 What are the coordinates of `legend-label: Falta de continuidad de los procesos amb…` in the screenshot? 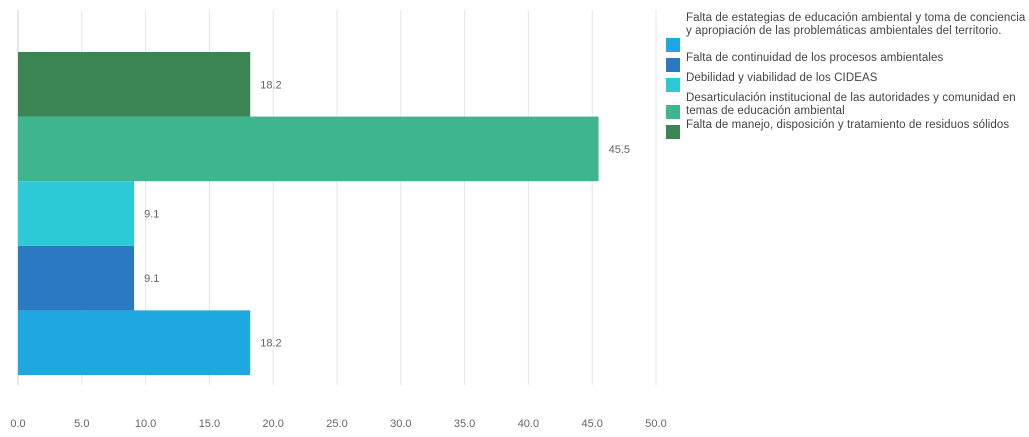 It's located at (815, 58).